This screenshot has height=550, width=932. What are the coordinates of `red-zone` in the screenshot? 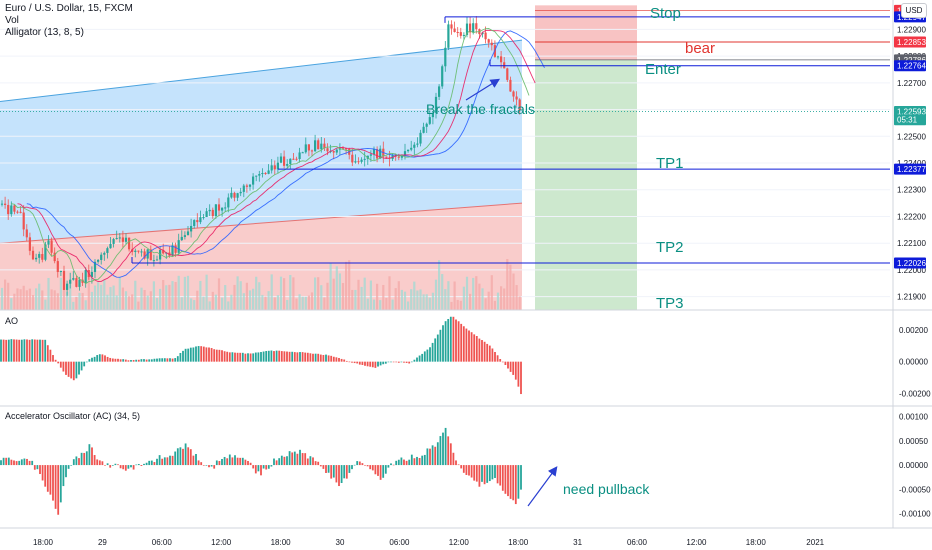 It's located at (261, 256).